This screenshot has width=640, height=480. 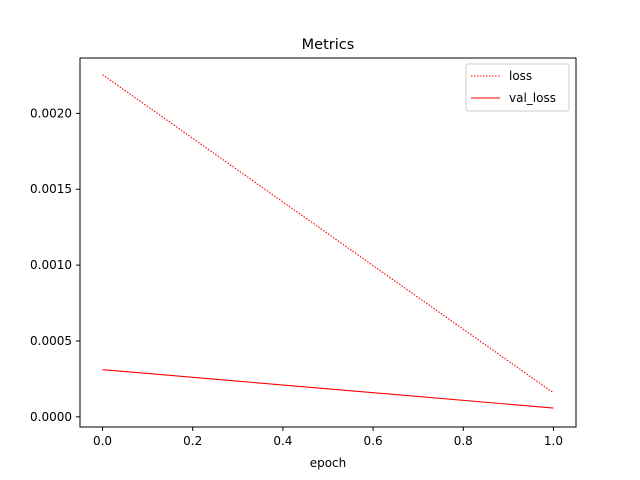 I want to click on x-tick-label: 0.0, so click(x=102, y=441).